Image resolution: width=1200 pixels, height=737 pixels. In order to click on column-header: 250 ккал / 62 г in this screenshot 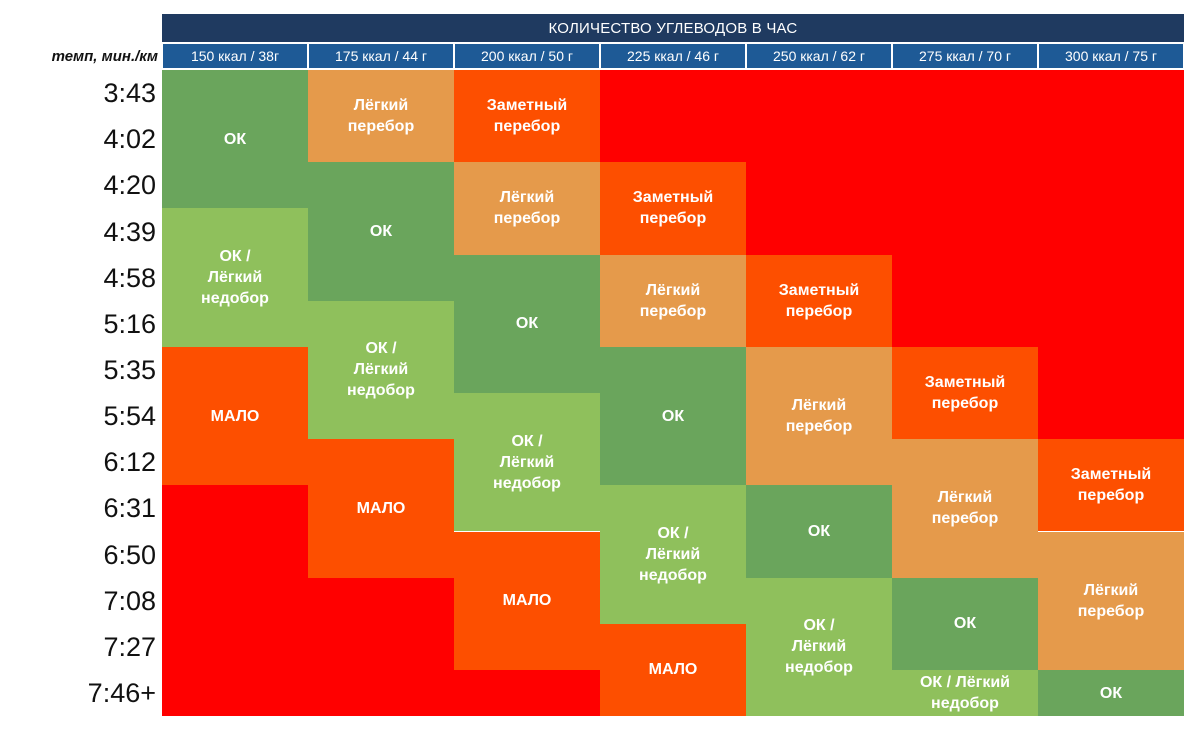, I will do `click(819, 56)`.